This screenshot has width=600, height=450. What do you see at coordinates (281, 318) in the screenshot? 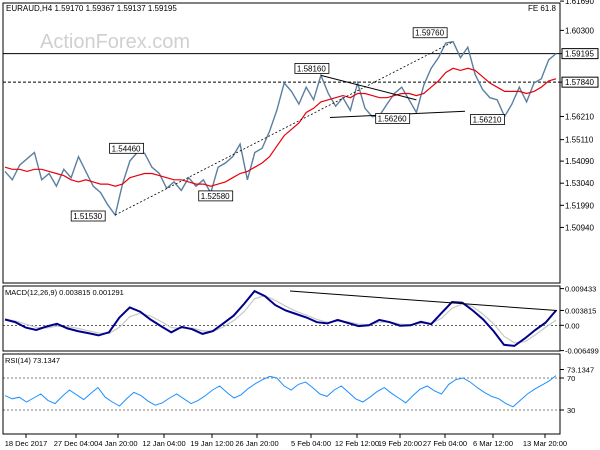
I see `macd-panel-frame` at bounding box center [281, 318].